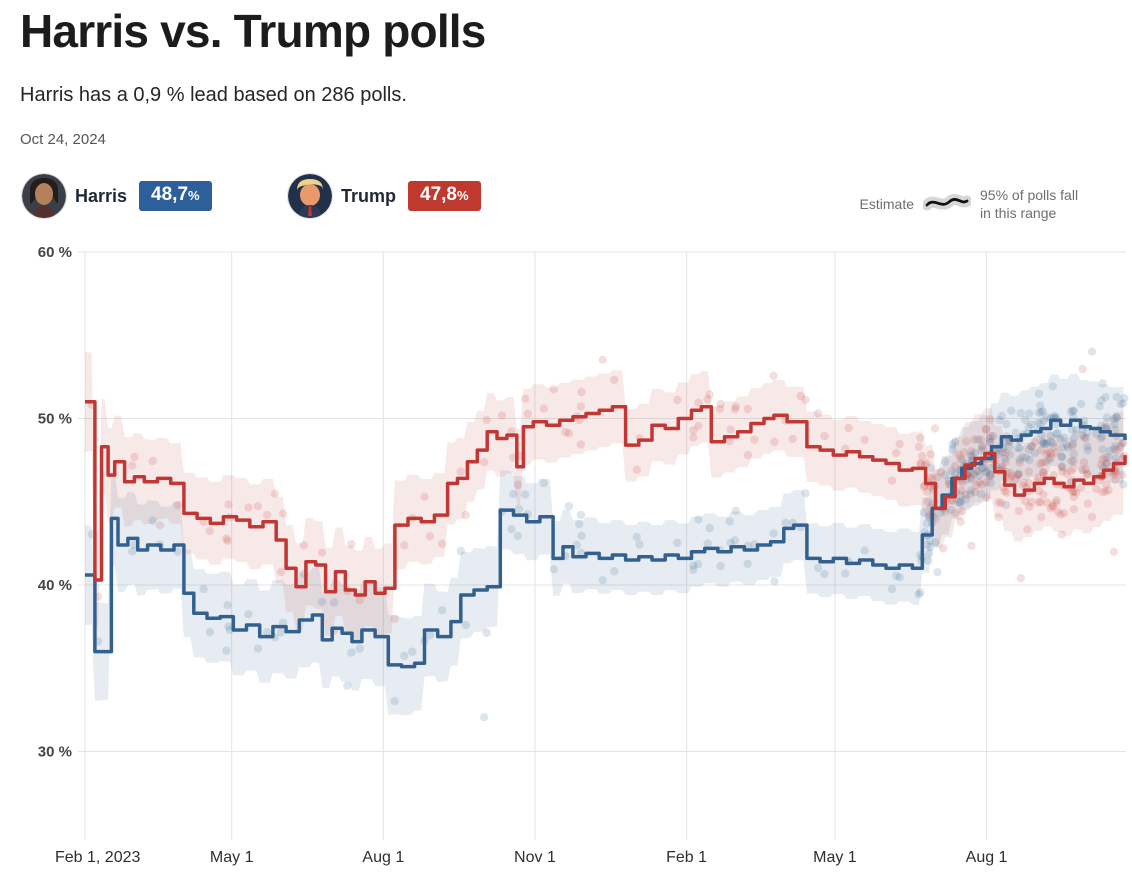 The width and height of the screenshot is (1132, 878). What do you see at coordinates (1029, 195) in the screenshot?
I see `range-band-label-line1: 95% of polls fall` at bounding box center [1029, 195].